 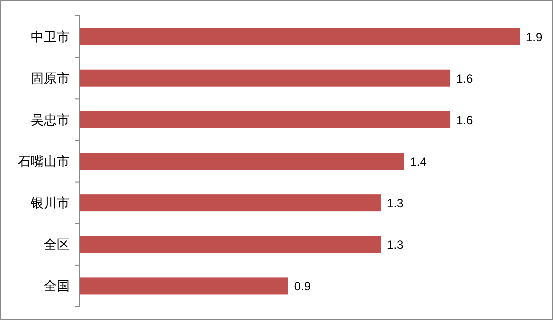 What do you see at coordinates (50, 78) in the screenshot?
I see `y-tick-label: 固原市` at bounding box center [50, 78].